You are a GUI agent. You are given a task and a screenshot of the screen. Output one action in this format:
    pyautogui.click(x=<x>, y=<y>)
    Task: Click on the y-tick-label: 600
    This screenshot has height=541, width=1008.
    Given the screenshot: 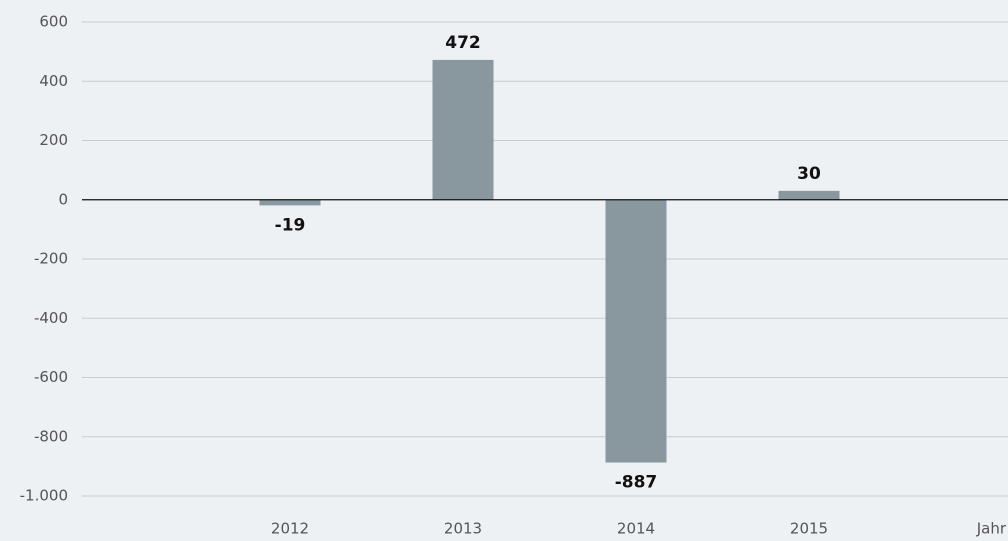 What is the action you would take?
    pyautogui.click(x=53, y=22)
    